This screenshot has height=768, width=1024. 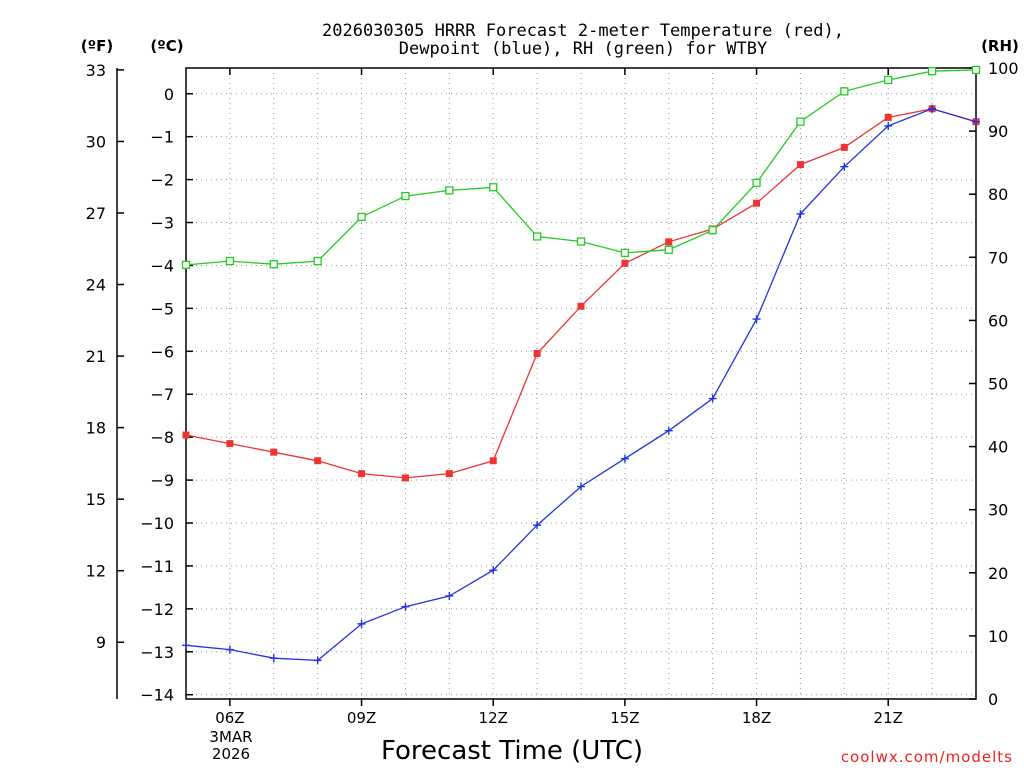 What do you see at coordinates (162, 480) in the screenshot?
I see `celsius-tick-label: −9` at bounding box center [162, 480].